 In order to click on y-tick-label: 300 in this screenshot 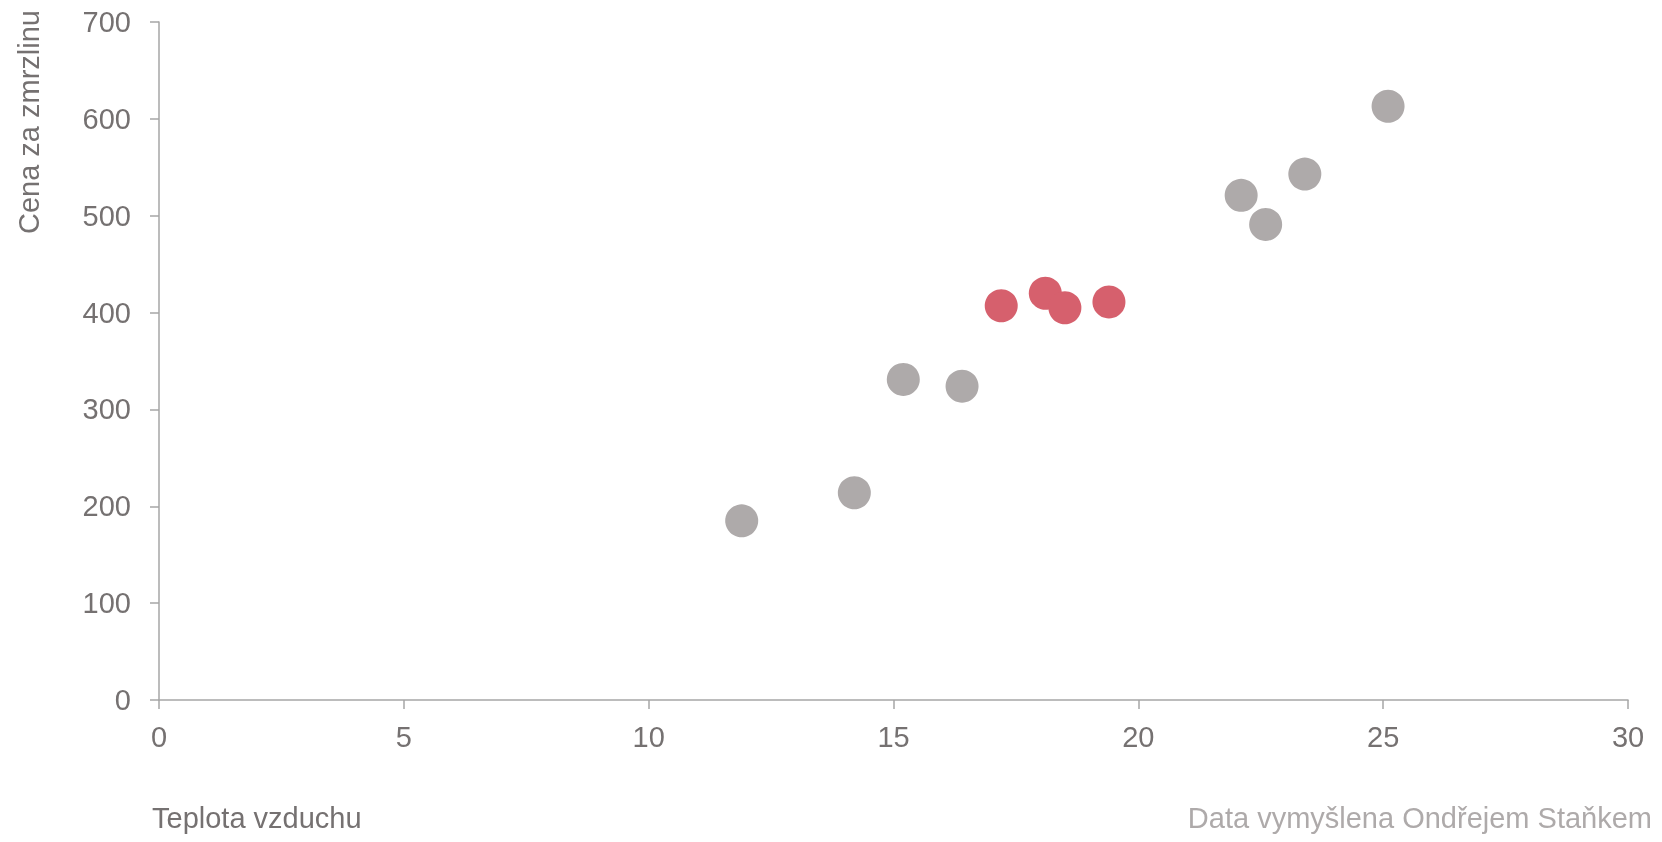, I will do `click(106, 409)`.